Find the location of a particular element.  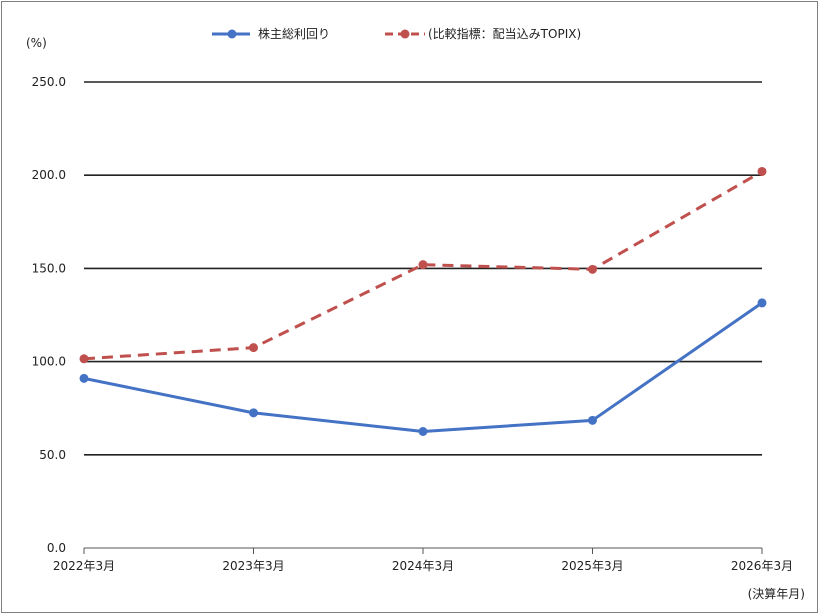

y-axis-unit-label: (%) is located at coordinates (36, 43).